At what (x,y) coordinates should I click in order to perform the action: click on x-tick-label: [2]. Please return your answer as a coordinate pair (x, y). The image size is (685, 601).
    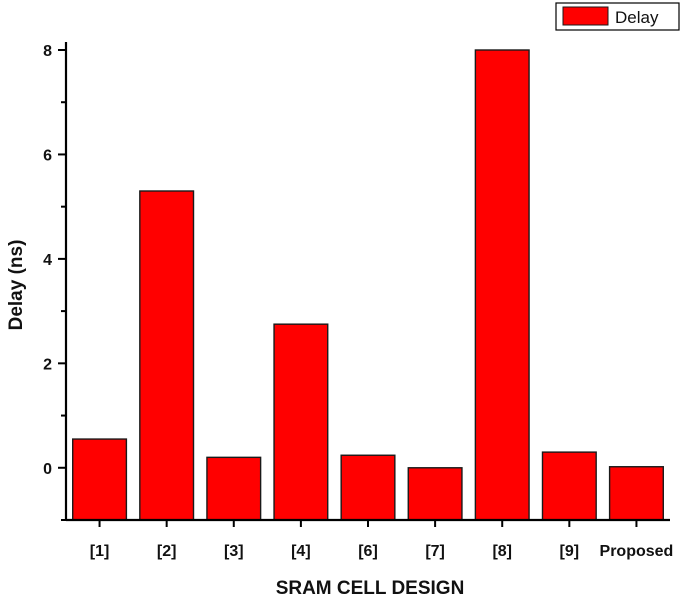
    Looking at the image, I should click on (167, 551).